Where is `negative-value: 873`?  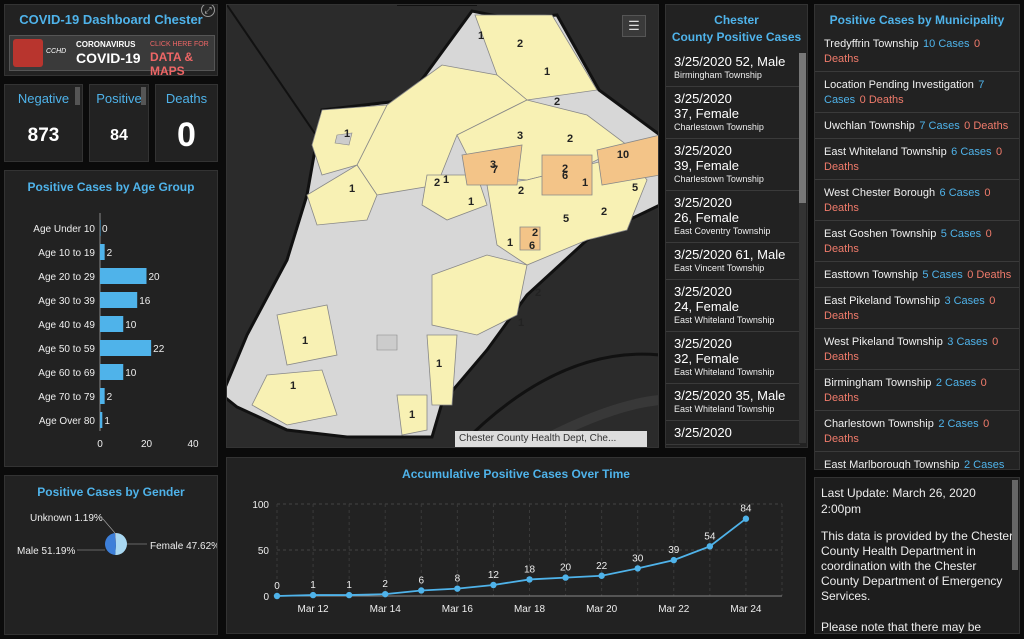 negative-value: 873 is located at coordinates (43, 135).